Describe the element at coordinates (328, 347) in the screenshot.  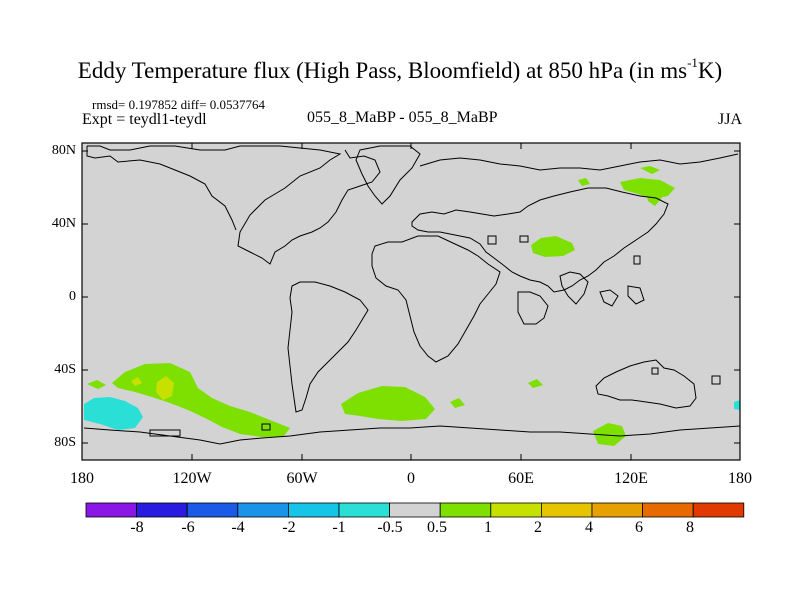
I see `coastline-south-america` at that location.